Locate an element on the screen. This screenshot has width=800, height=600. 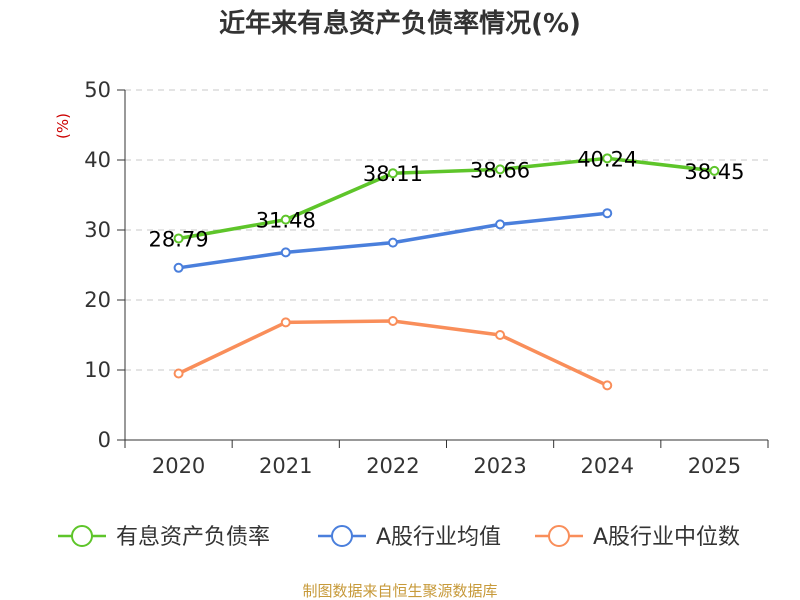
y-tick-label: 10 is located at coordinates (97, 370).